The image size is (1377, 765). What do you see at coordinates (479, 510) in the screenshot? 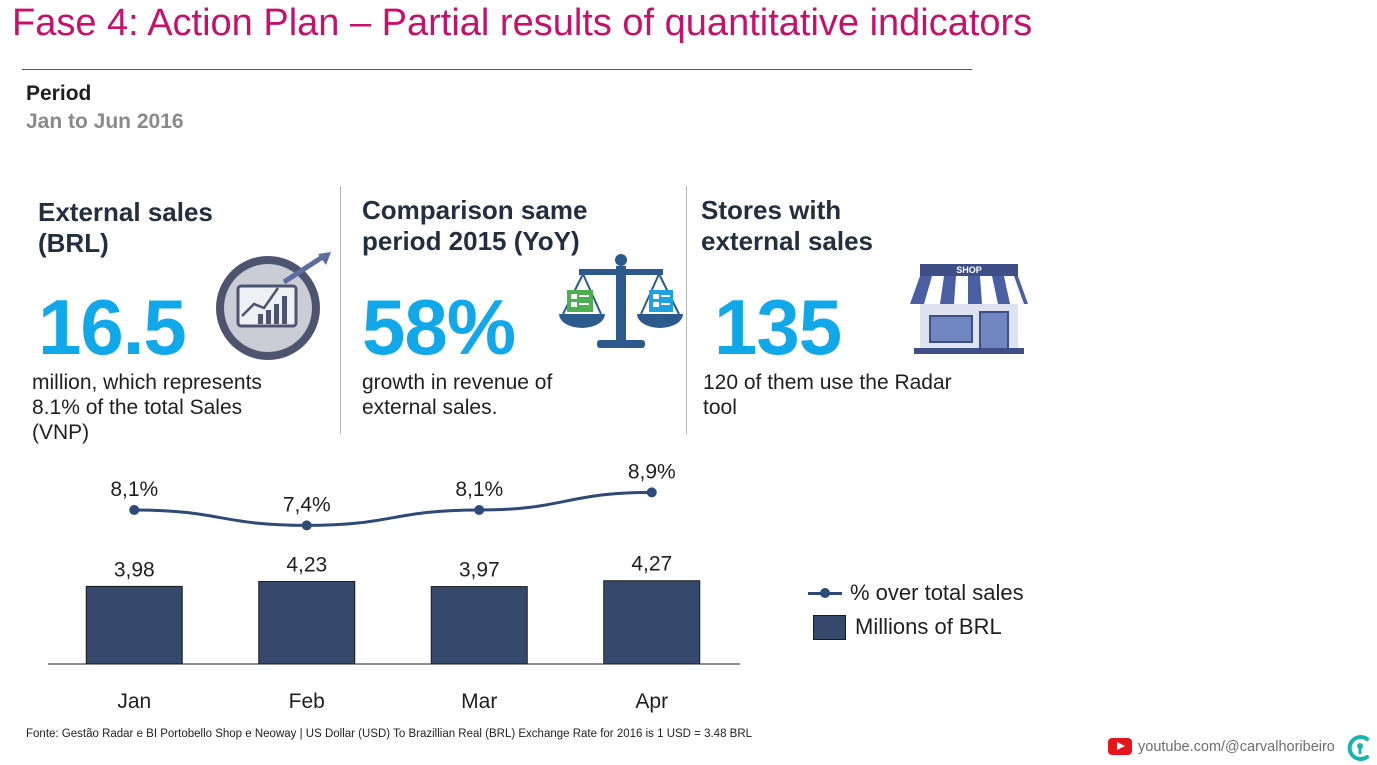
I see `line-point-mar` at bounding box center [479, 510].